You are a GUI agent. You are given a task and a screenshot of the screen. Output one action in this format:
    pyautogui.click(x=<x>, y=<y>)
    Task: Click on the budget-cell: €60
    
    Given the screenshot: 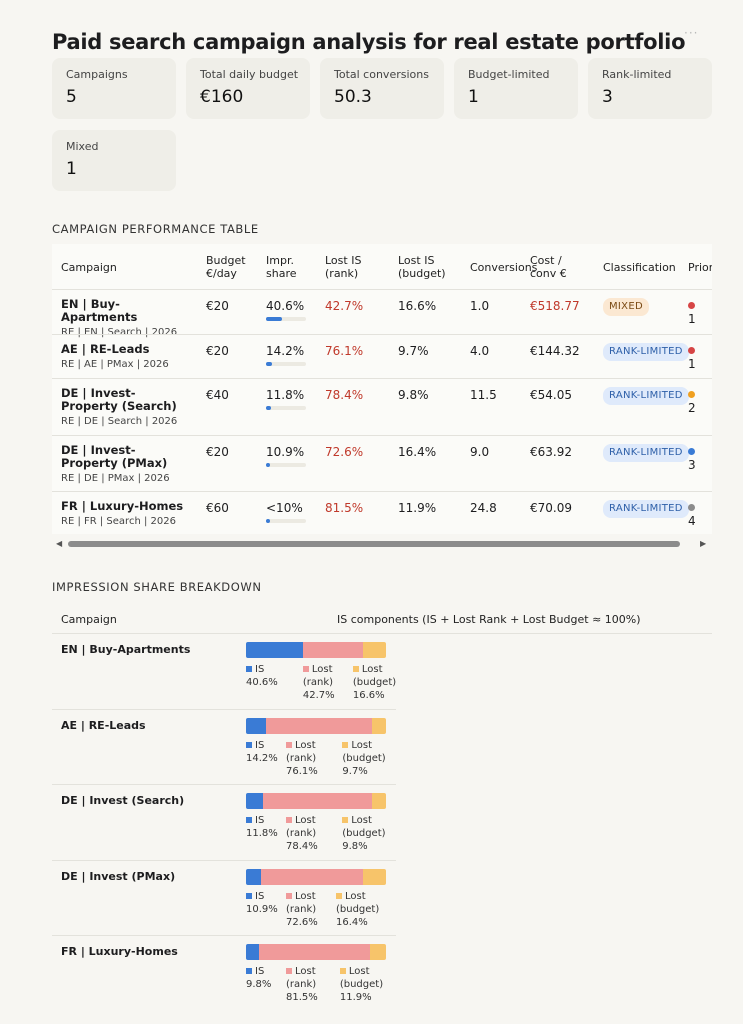 What is the action you would take?
    pyautogui.click(x=217, y=508)
    